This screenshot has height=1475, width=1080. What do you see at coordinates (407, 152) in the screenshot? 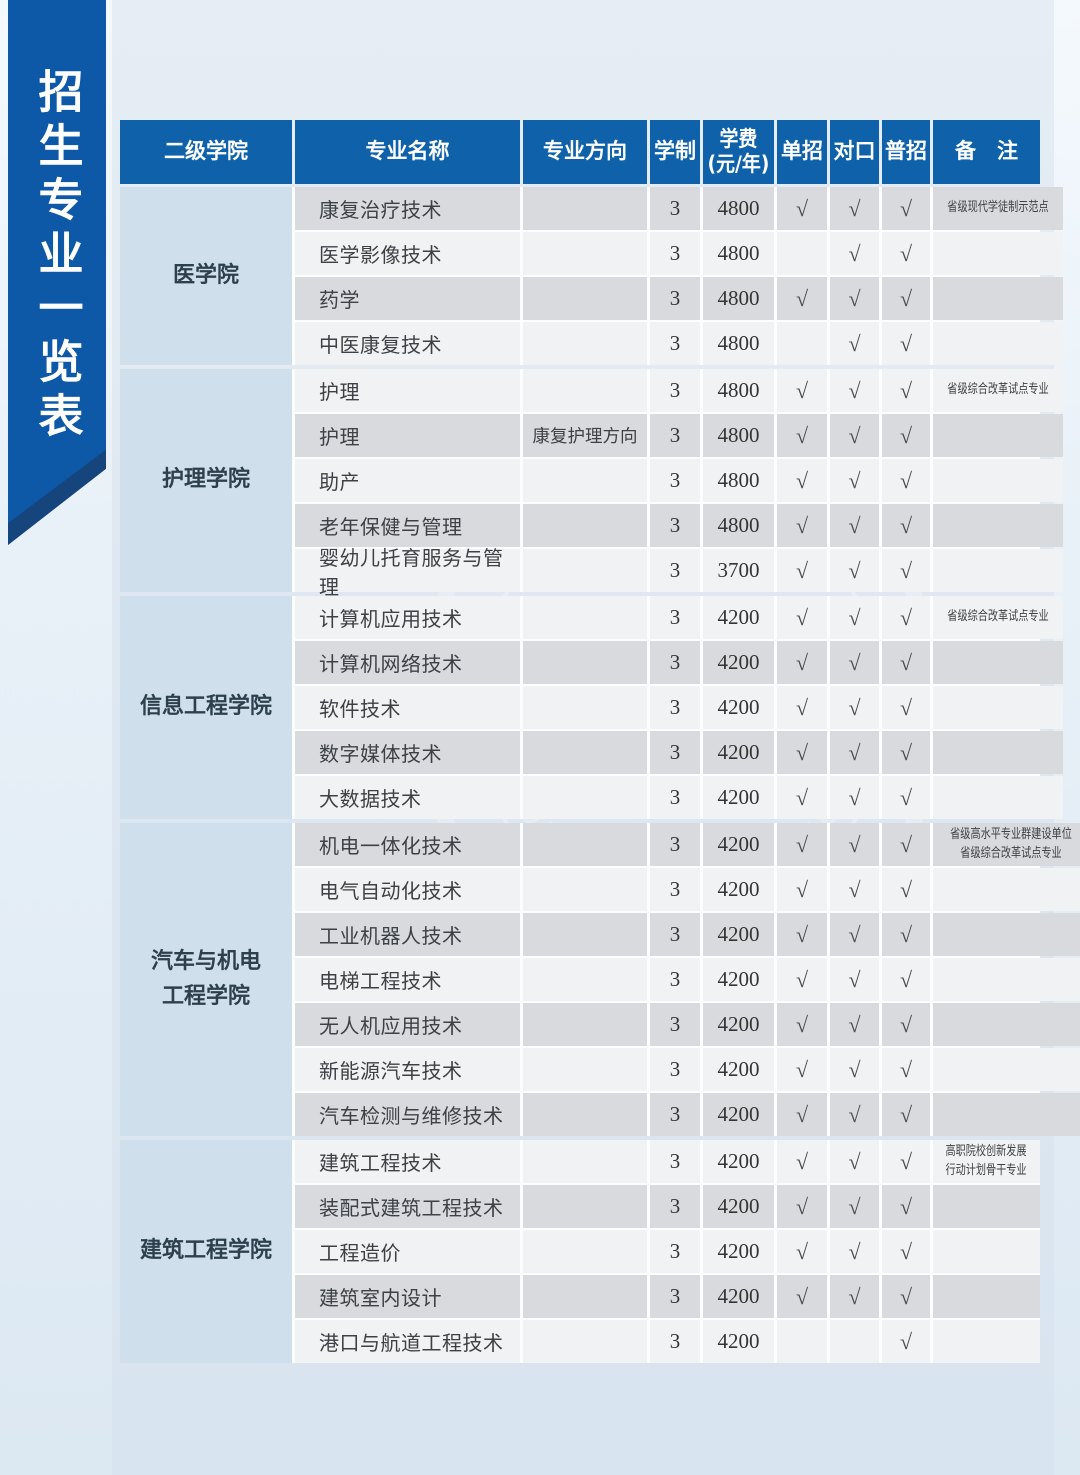
I see `column-header-major: 专业名称` at bounding box center [407, 152].